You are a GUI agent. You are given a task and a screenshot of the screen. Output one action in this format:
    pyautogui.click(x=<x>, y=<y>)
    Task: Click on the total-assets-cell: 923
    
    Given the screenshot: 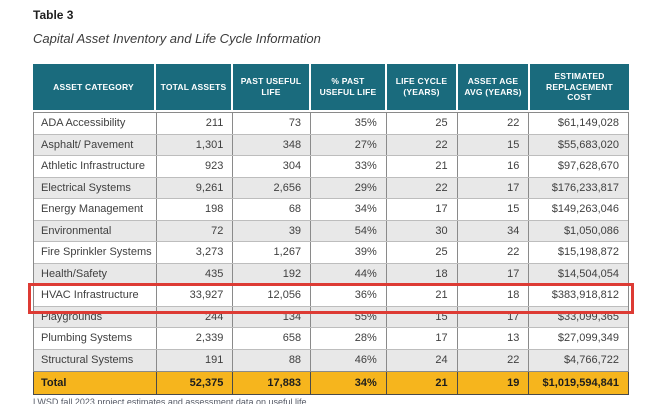 What is the action you would take?
    pyautogui.click(x=195, y=166)
    